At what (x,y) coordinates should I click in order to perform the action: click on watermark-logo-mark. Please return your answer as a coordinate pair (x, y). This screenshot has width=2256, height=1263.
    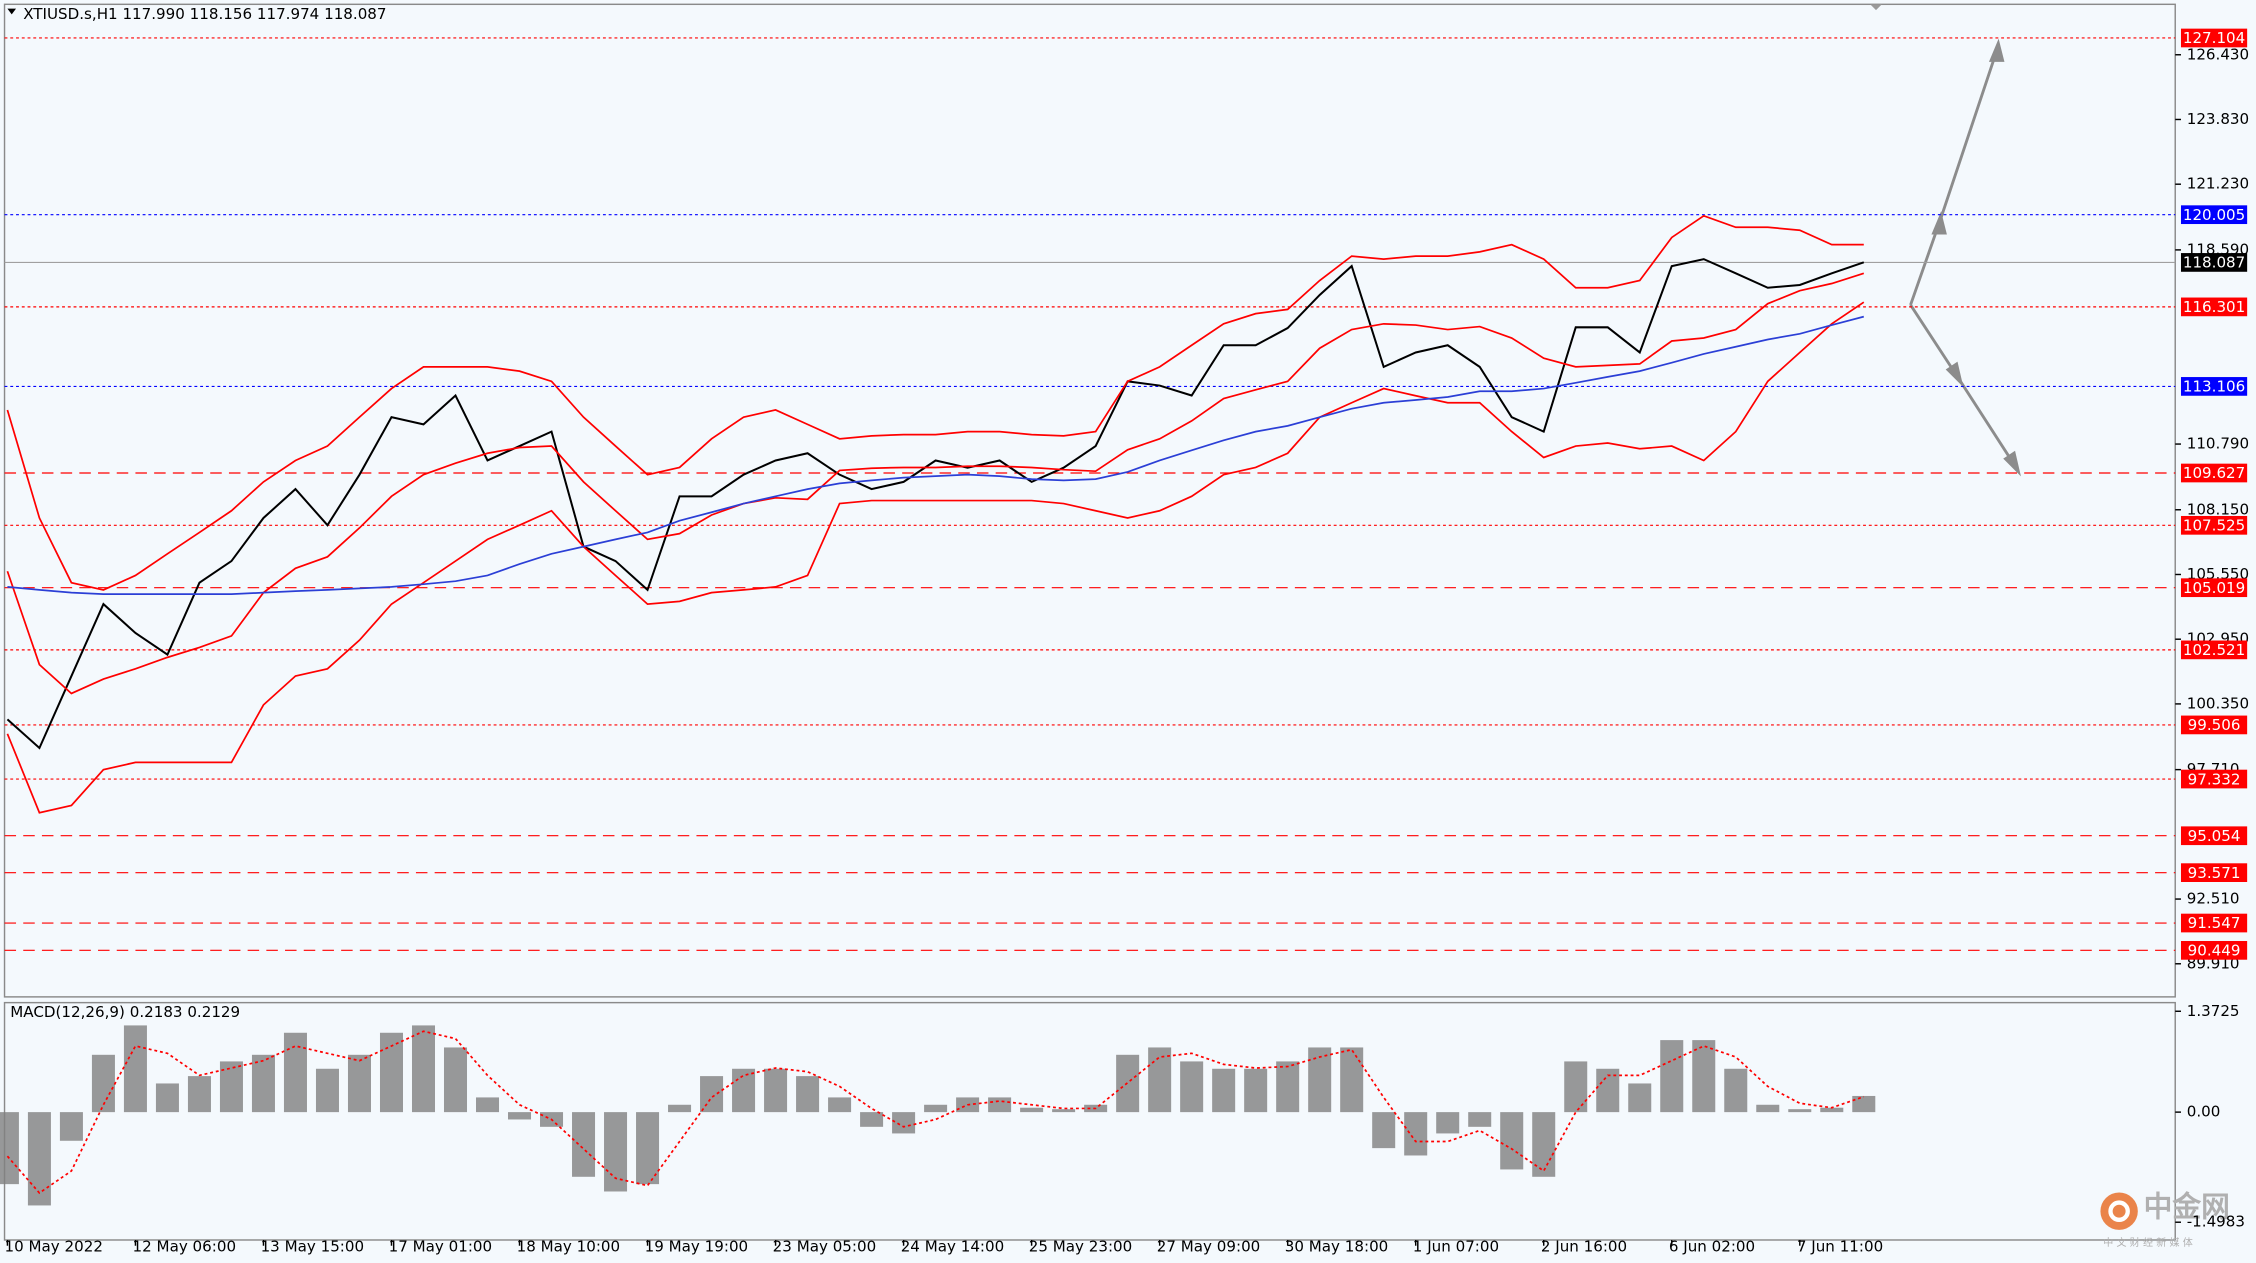
    Looking at the image, I should click on (2119, 1211).